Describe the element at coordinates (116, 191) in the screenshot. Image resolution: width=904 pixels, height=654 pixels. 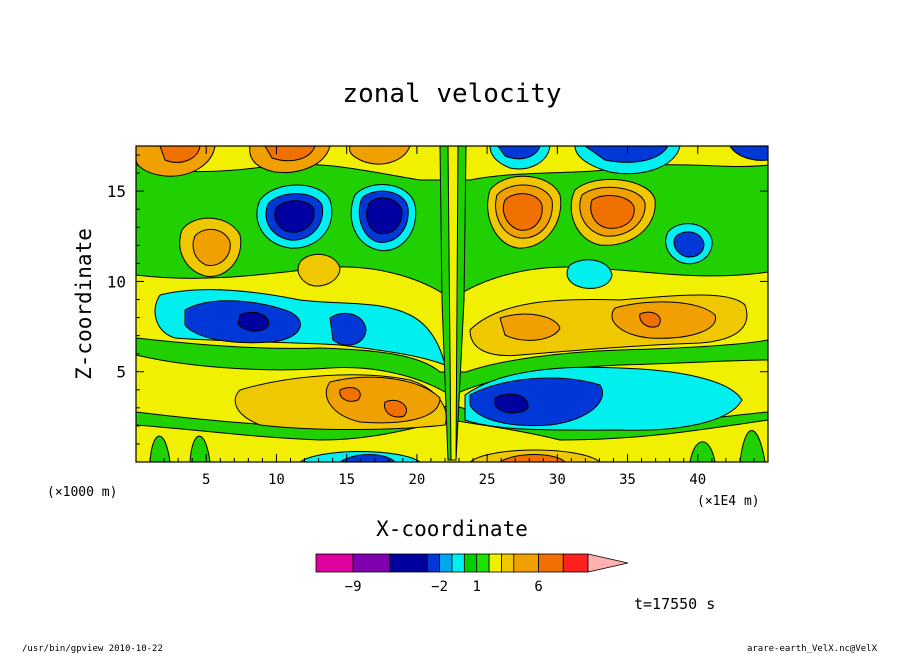
I see `y-tick-label: 15` at that location.